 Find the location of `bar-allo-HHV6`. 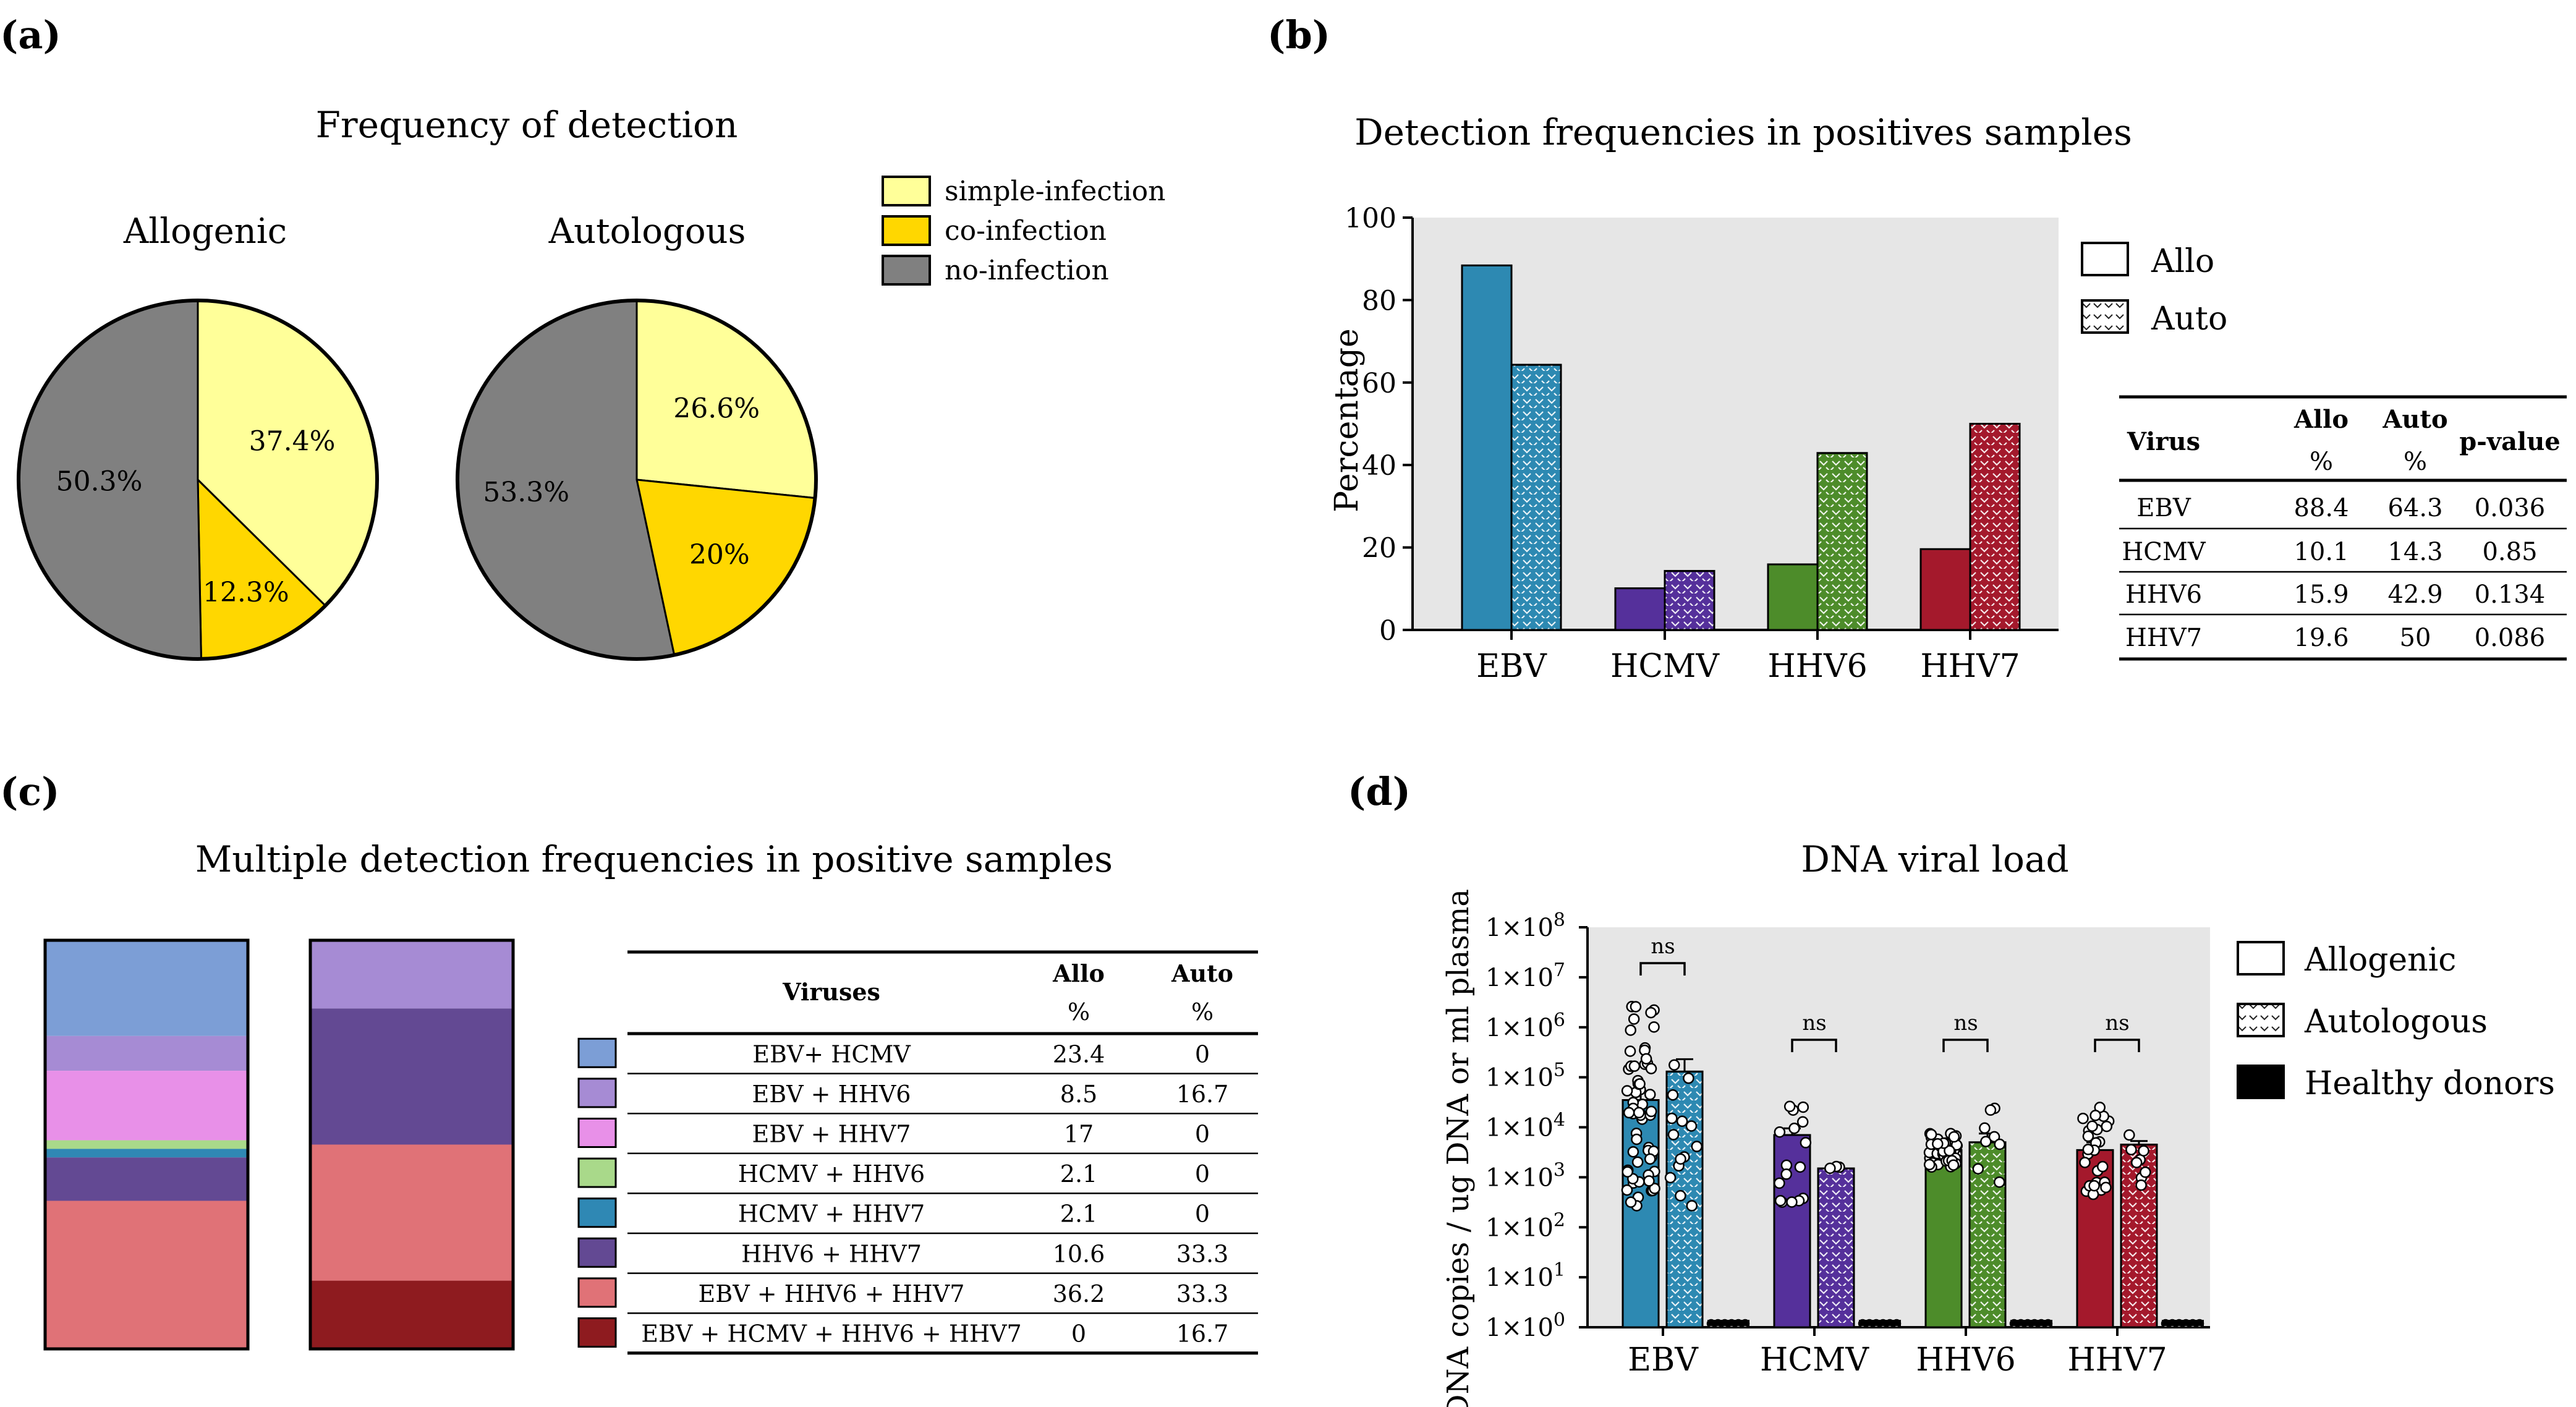

bar-allo-HHV6 is located at coordinates (1793, 597).